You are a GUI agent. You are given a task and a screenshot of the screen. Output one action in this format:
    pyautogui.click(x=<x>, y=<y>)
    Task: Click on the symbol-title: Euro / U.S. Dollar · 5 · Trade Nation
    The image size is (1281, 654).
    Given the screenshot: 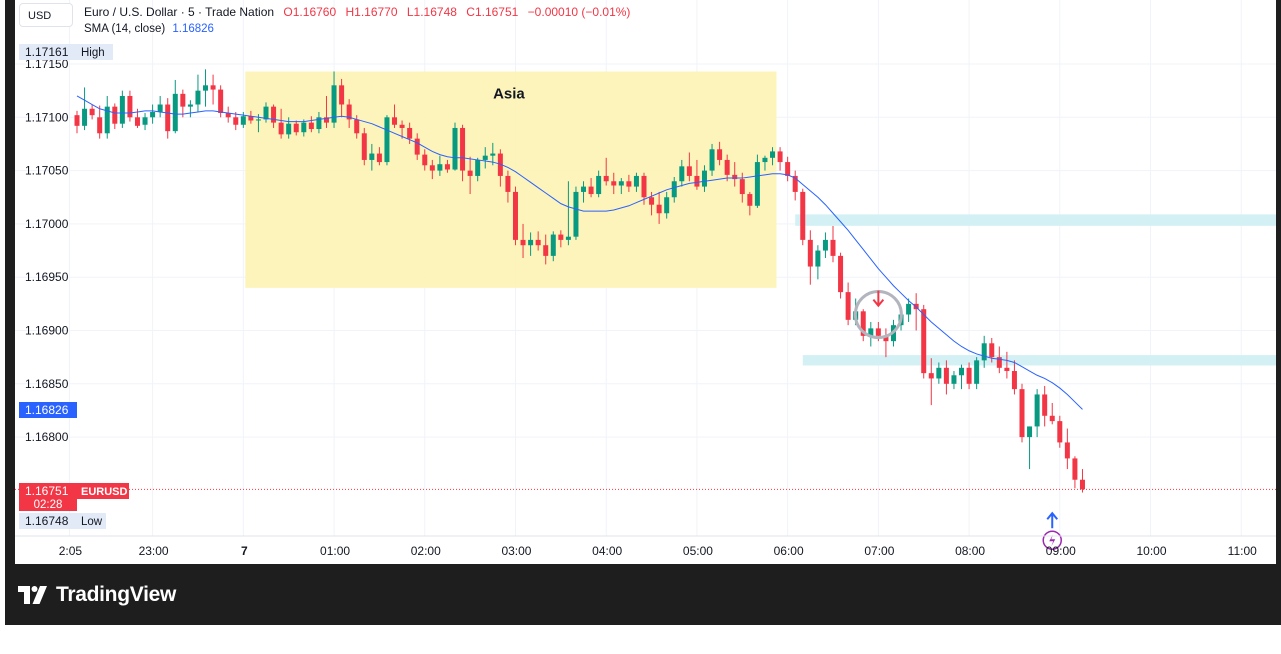 What is the action you would take?
    pyautogui.click(x=179, y=12)
    